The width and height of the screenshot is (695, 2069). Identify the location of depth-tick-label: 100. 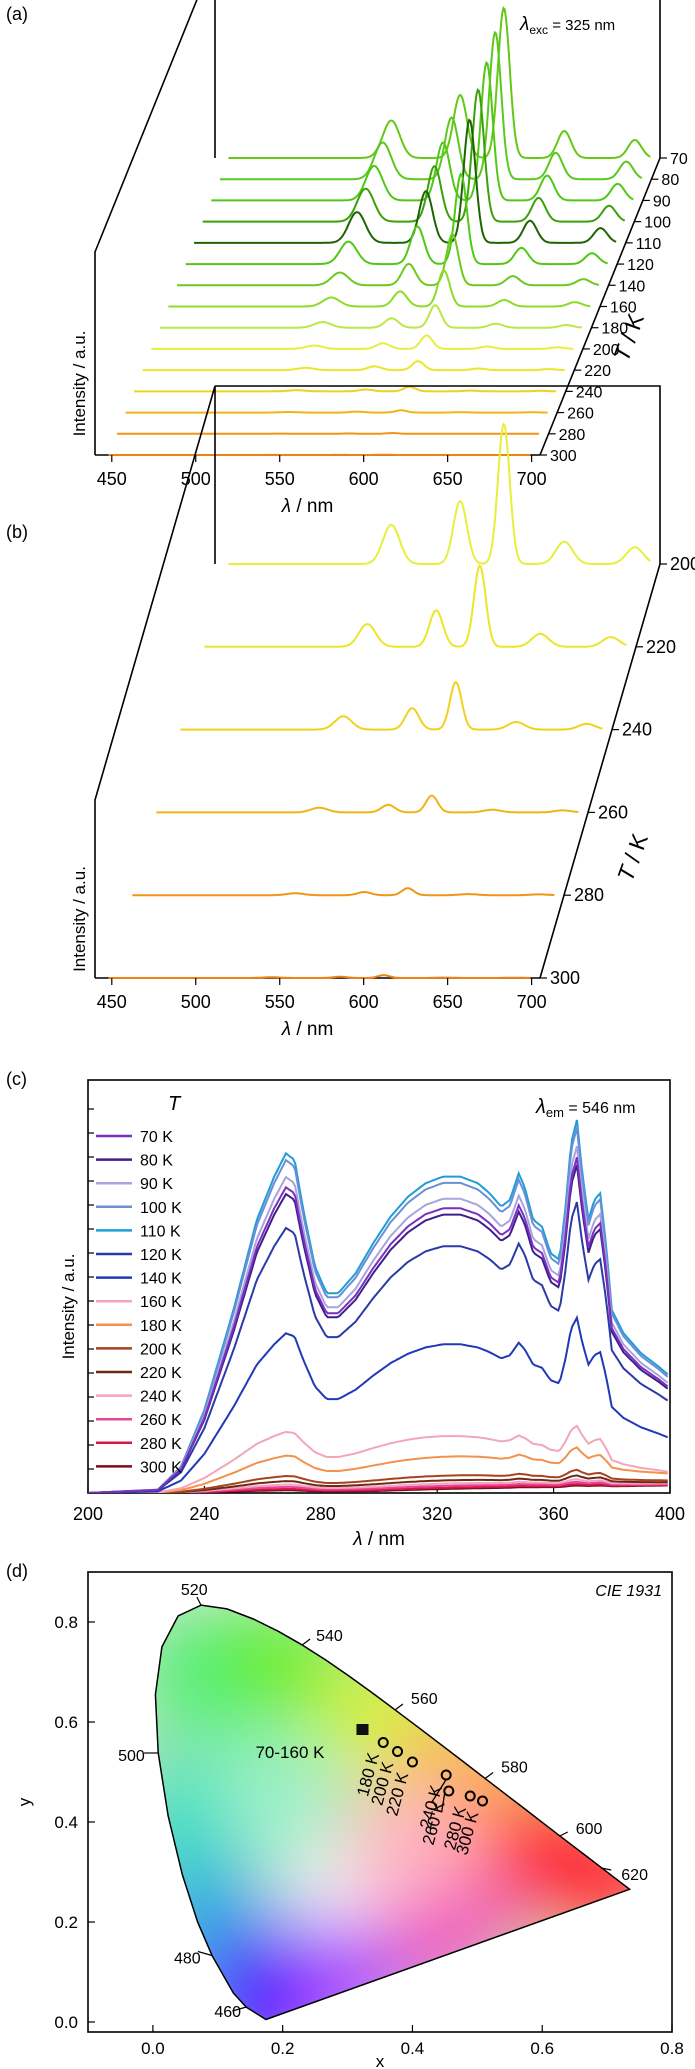
(657, 223).